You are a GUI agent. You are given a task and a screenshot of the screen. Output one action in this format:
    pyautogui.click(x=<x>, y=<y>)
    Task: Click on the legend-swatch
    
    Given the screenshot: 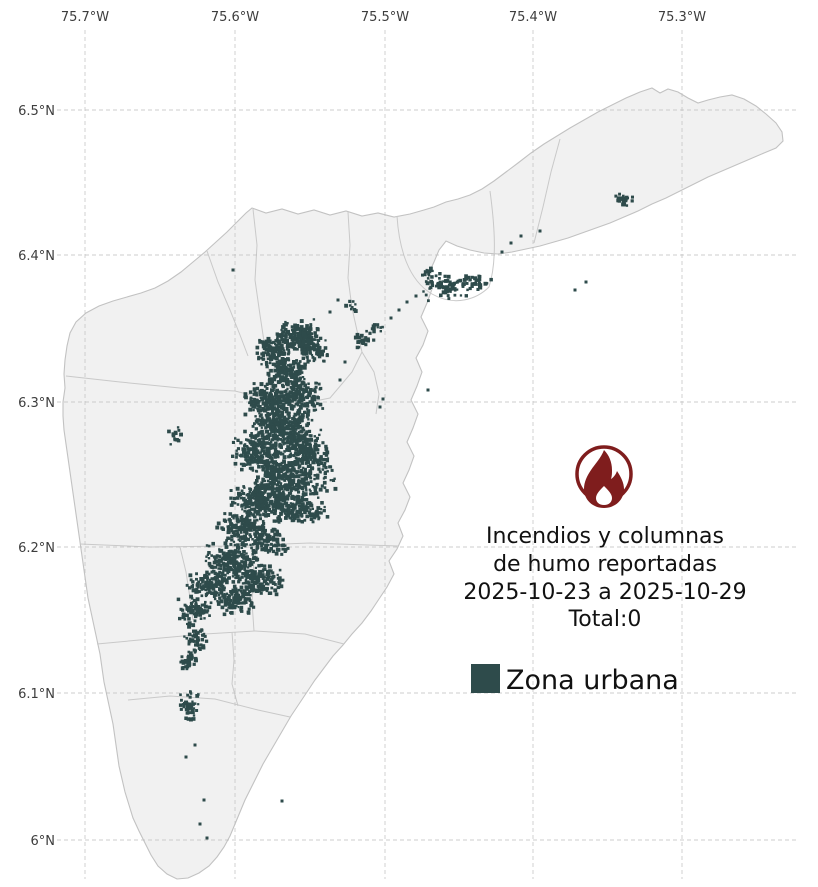 What is the action you would take?
    pyautogui.click(x=485, y=678)
    